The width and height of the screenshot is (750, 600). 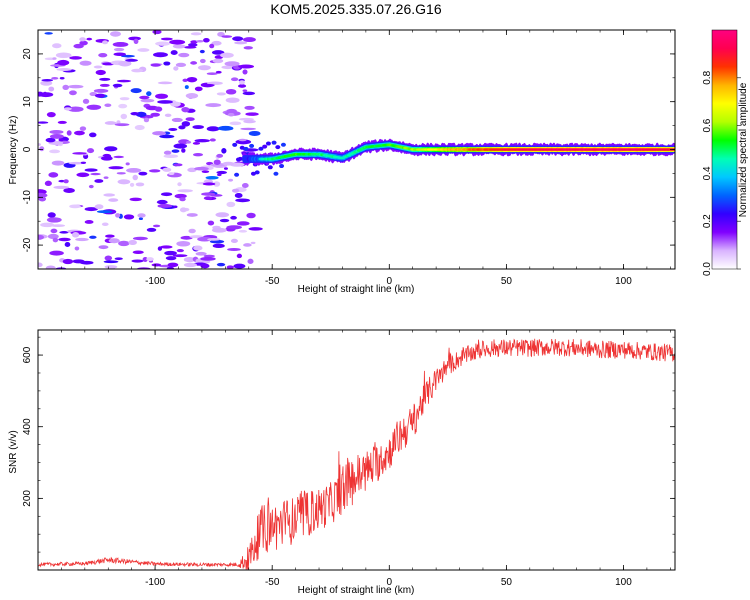 What do you see at coordinates (13, 451) in the screenshot?
I see `snr-y-axis-label: SNR (v/v)` at bounding box center [13, 451].